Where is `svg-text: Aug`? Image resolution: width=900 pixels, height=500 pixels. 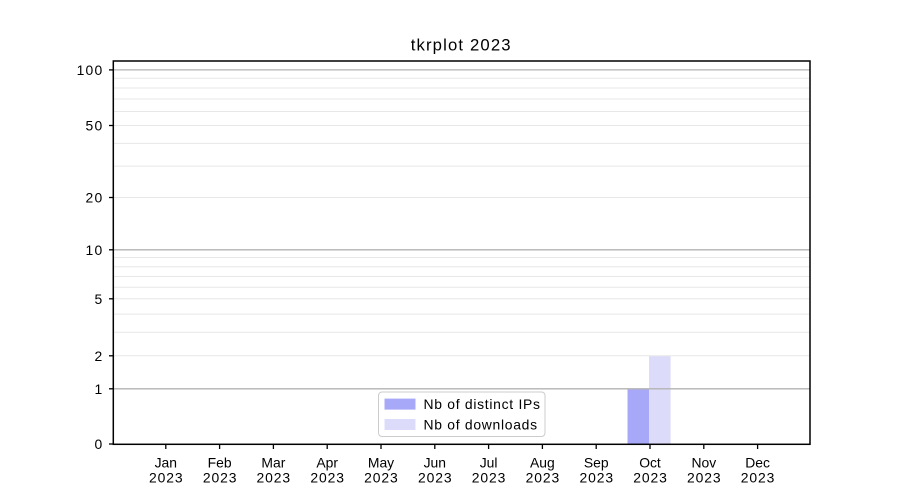 svg-text: Aug is located at coordinates (542, 462).